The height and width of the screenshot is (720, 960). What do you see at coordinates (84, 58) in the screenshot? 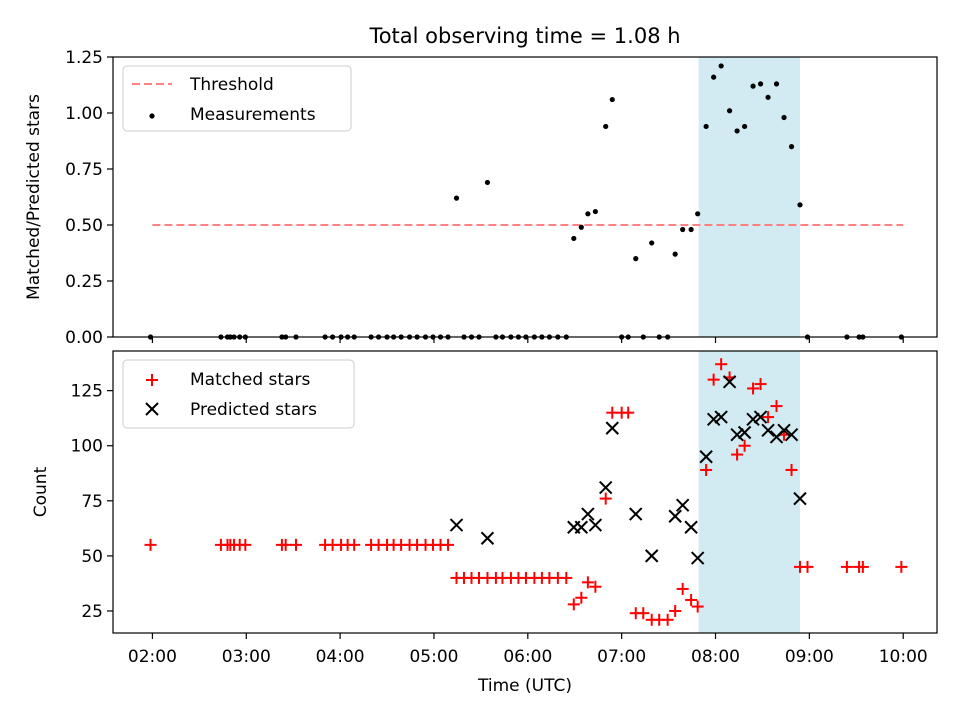
I see `y-tick-label: 1.25` at bounding box center [84, 58].